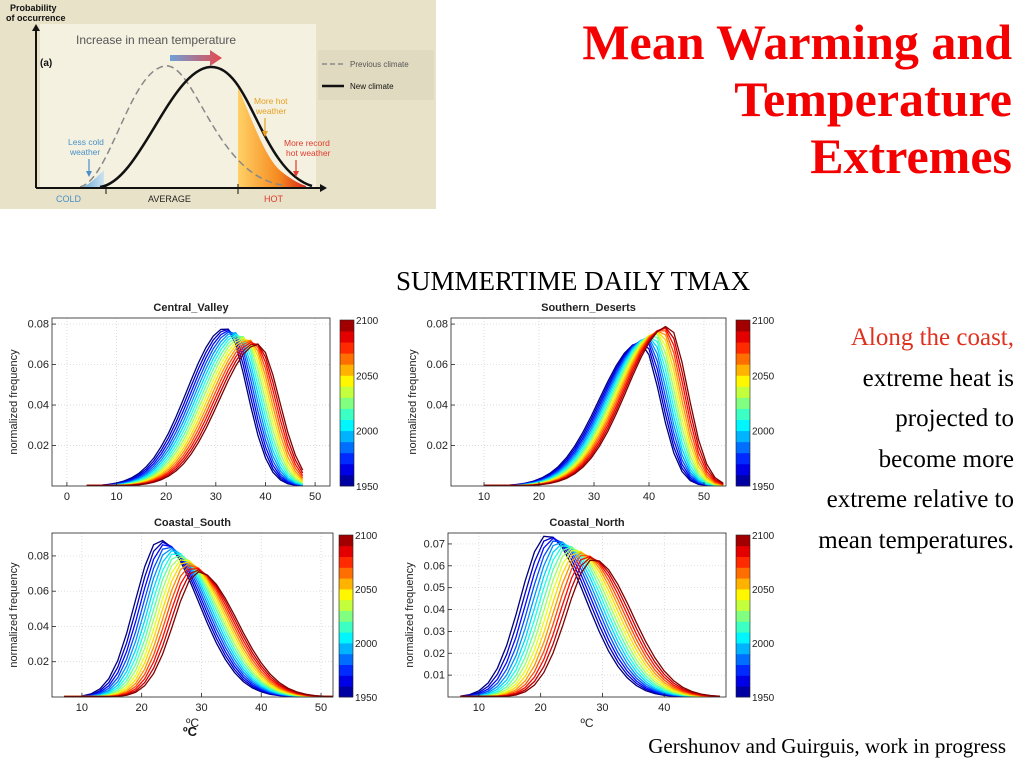  What do you see at coordinates (308, 153) in the screenshot?
I see `record-hot-label-2: hot weather` at bounding box center [308, 153].